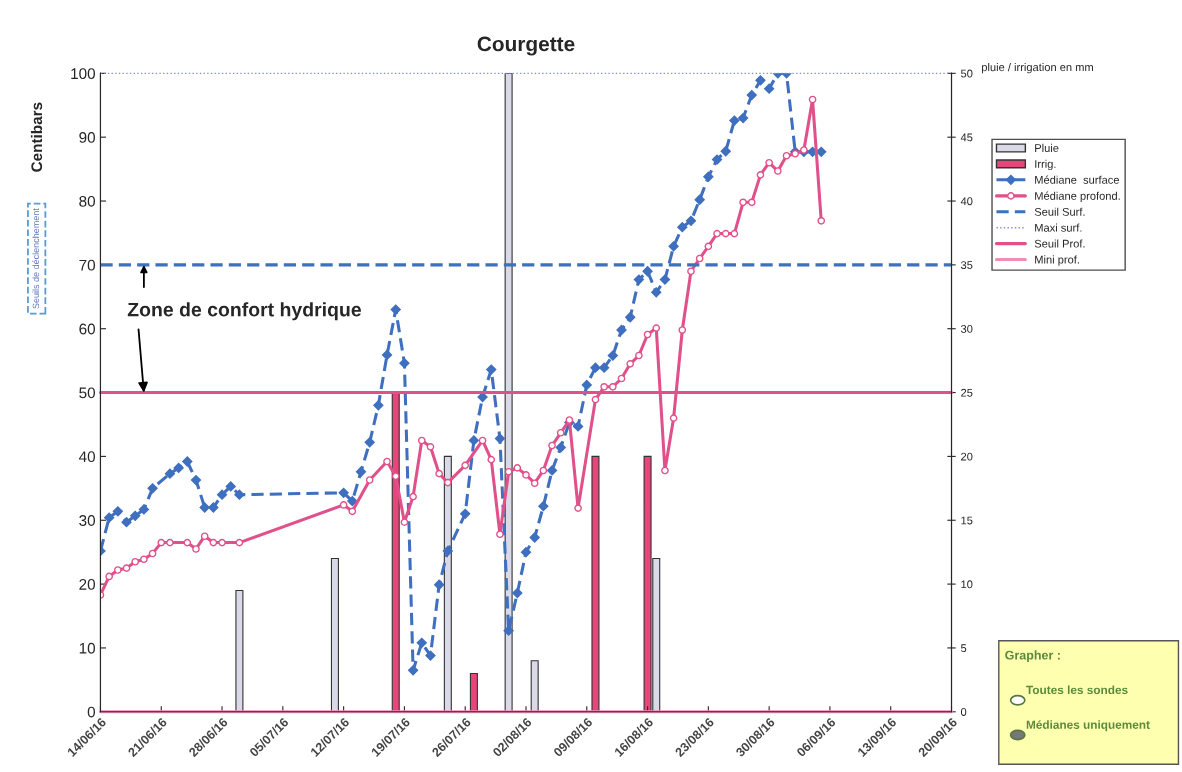 This screenshot has width=1182, height=772. Describe the element at coordinates (526, 46) in the screenshot. I see `chart-title: Courgette` at that location.